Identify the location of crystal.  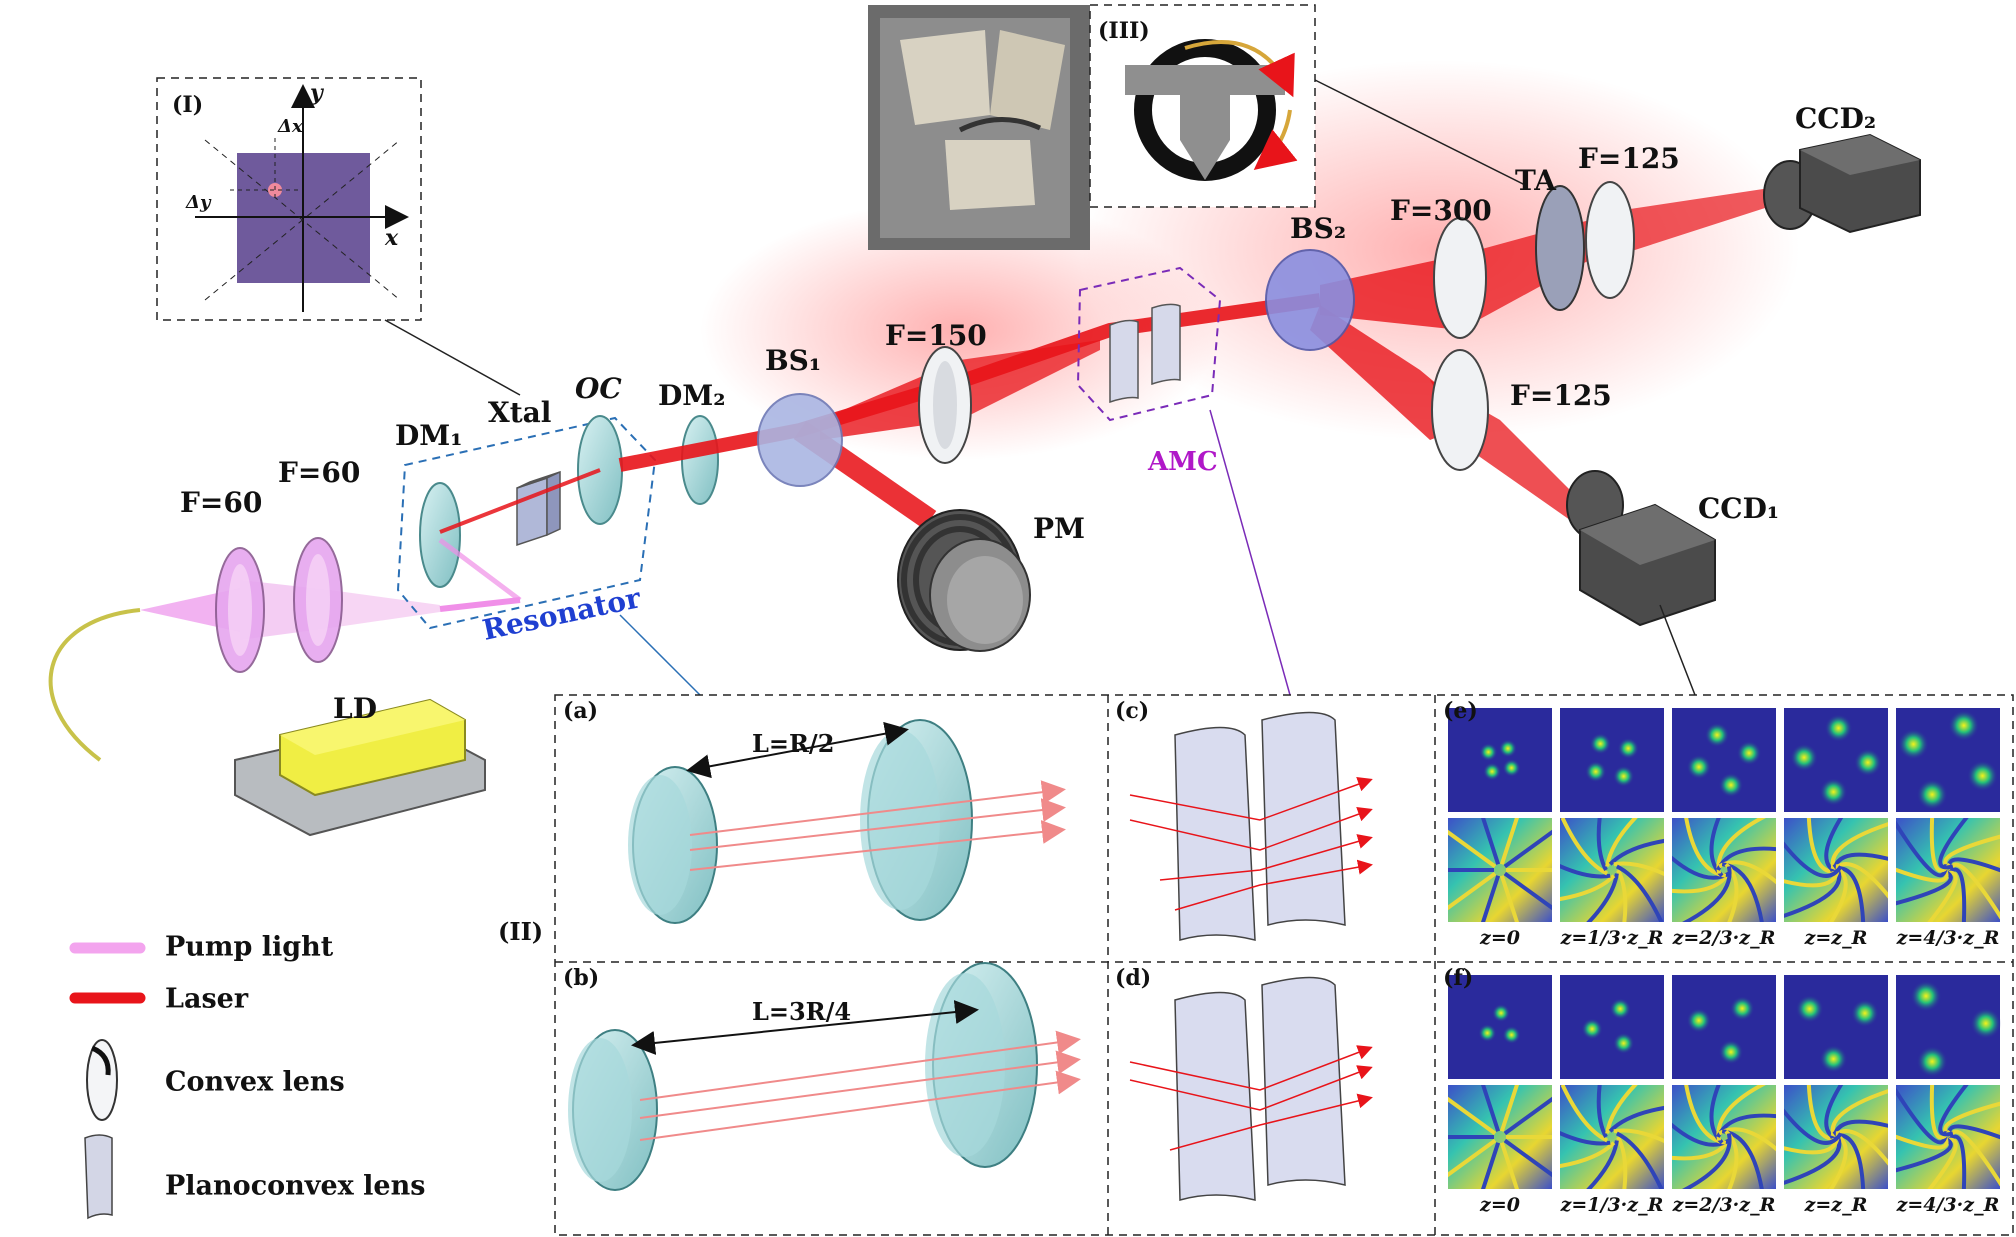
(538, 508).